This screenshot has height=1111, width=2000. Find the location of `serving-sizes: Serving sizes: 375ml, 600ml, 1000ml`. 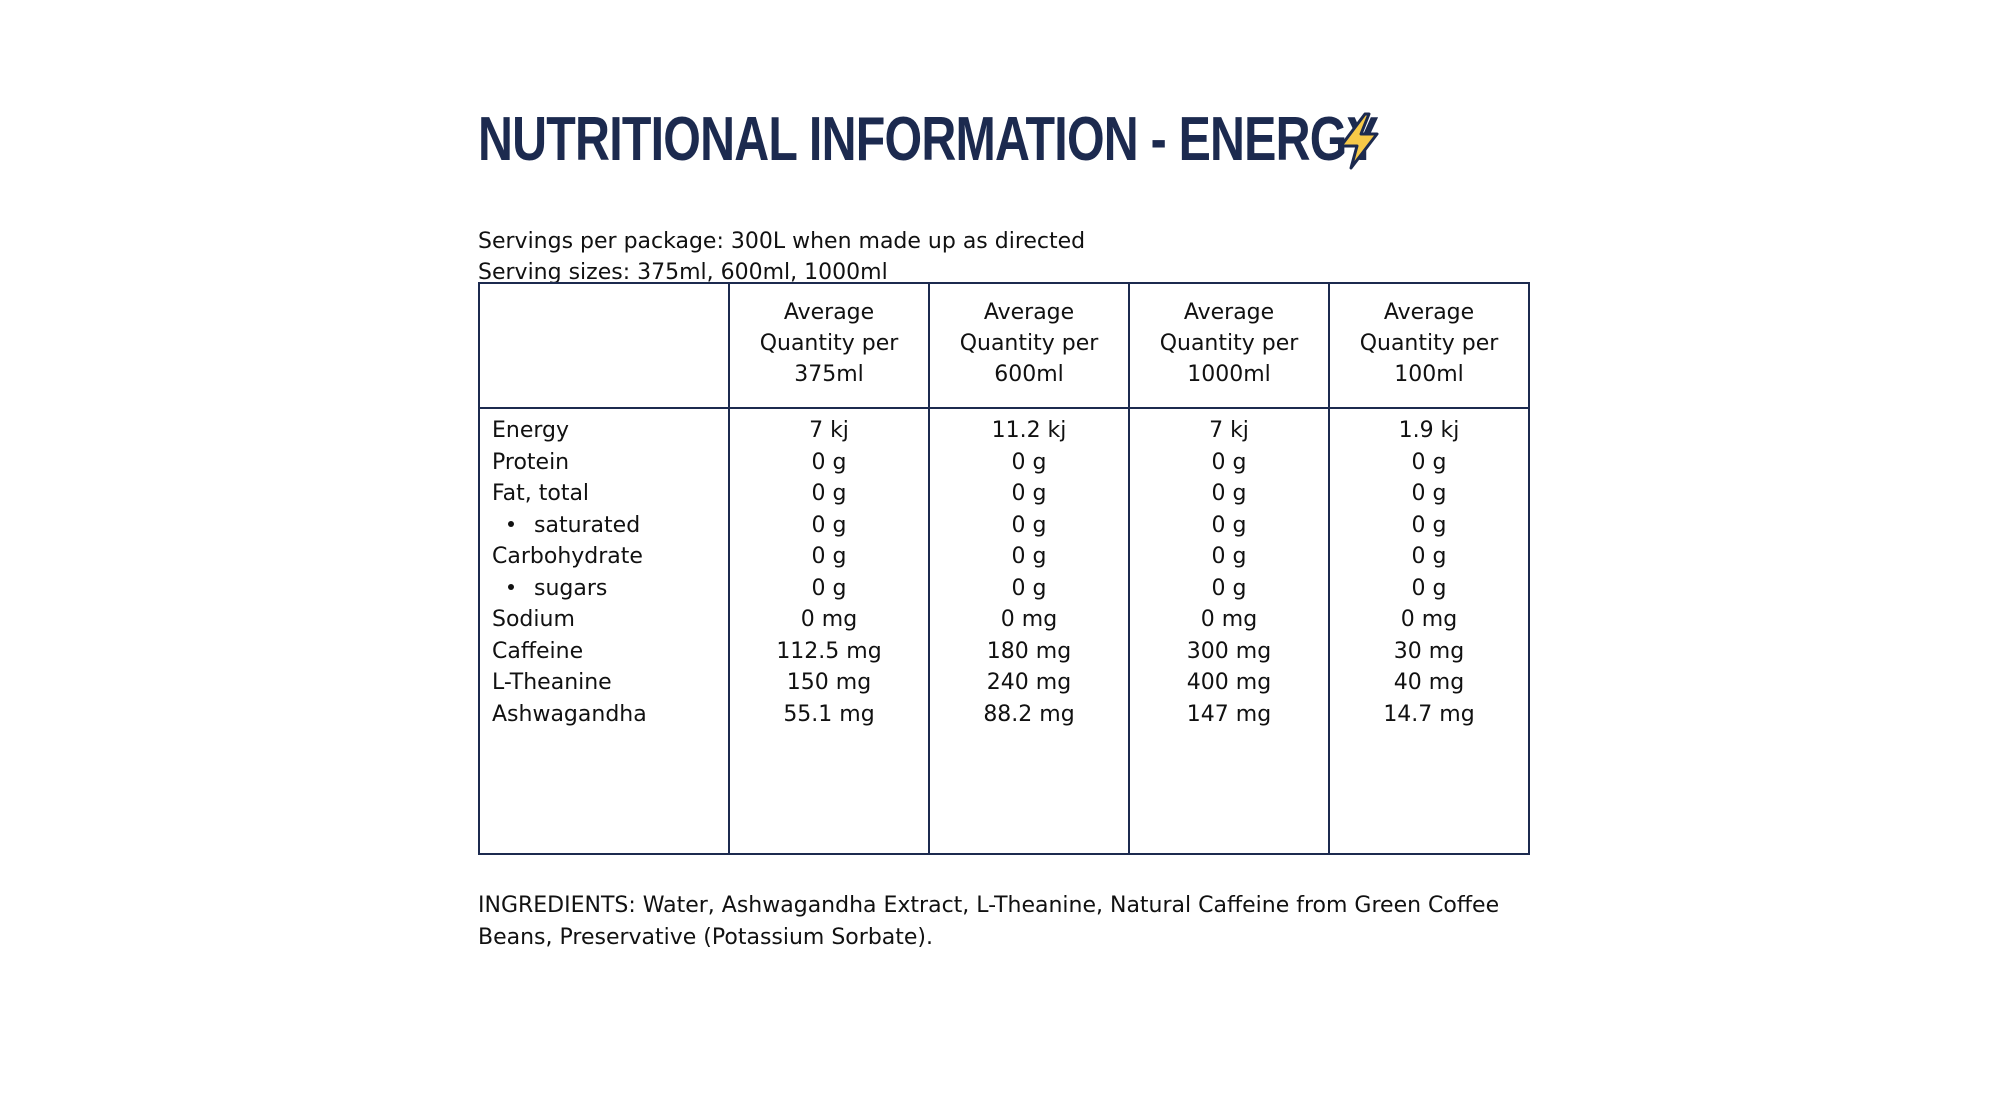

serving-sizes: Serving sizes: 375ml, 600ml, 1000ml is located at coordinates (683, 272).